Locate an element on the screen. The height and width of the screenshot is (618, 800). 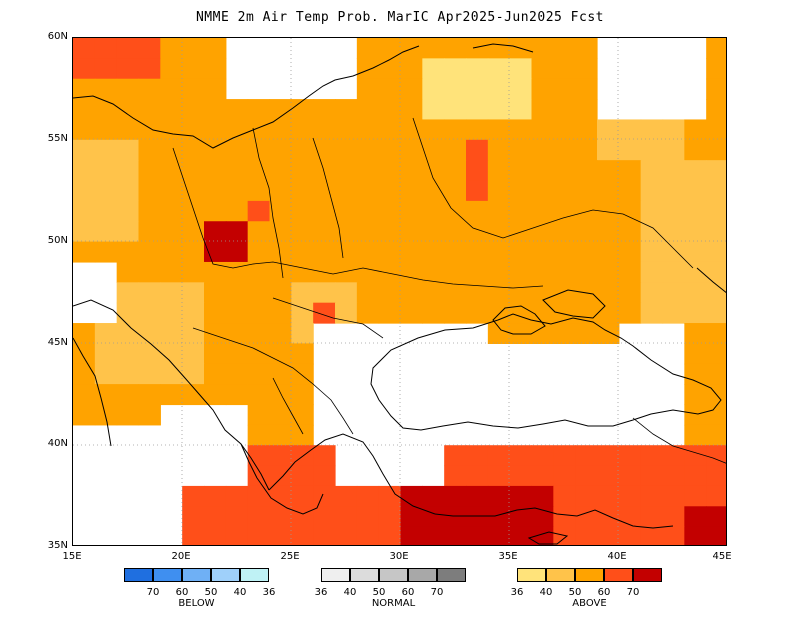
legend-tick: 36 is located at coordinates (269, 592).